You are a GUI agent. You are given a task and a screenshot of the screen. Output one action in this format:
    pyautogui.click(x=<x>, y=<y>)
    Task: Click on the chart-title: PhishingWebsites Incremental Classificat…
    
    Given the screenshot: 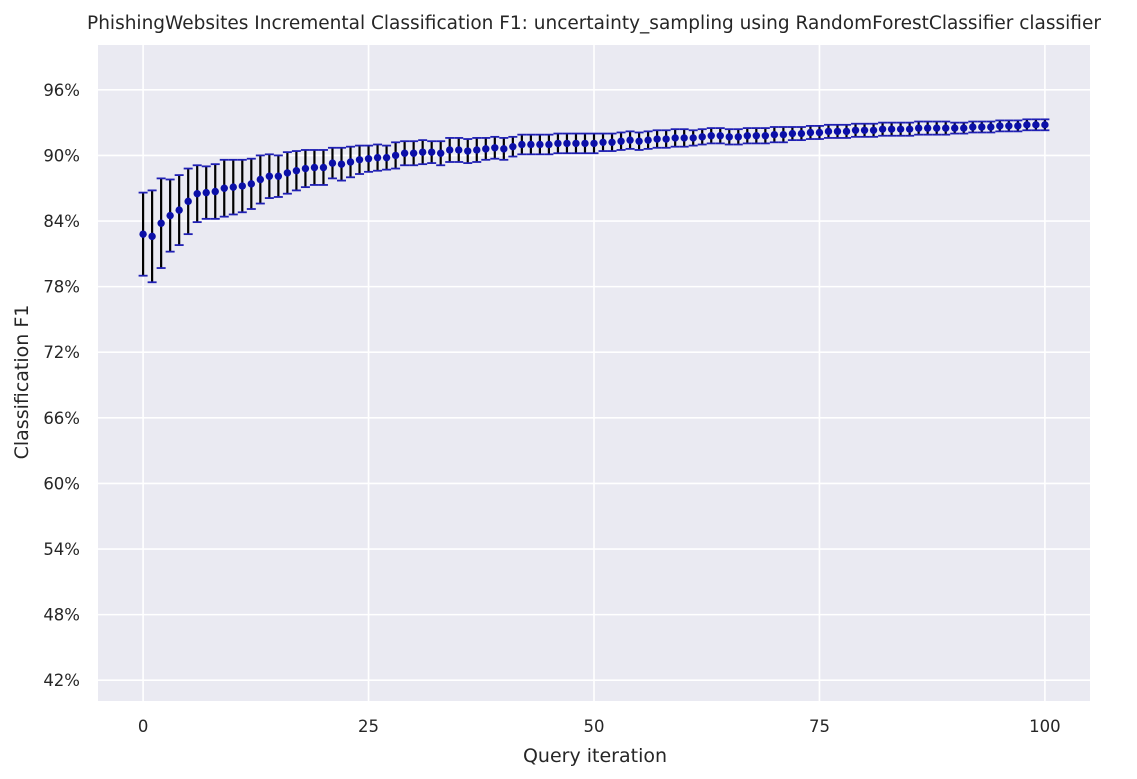 What is the action you would take?
    pyautogui.click(x=594, y=23)
    